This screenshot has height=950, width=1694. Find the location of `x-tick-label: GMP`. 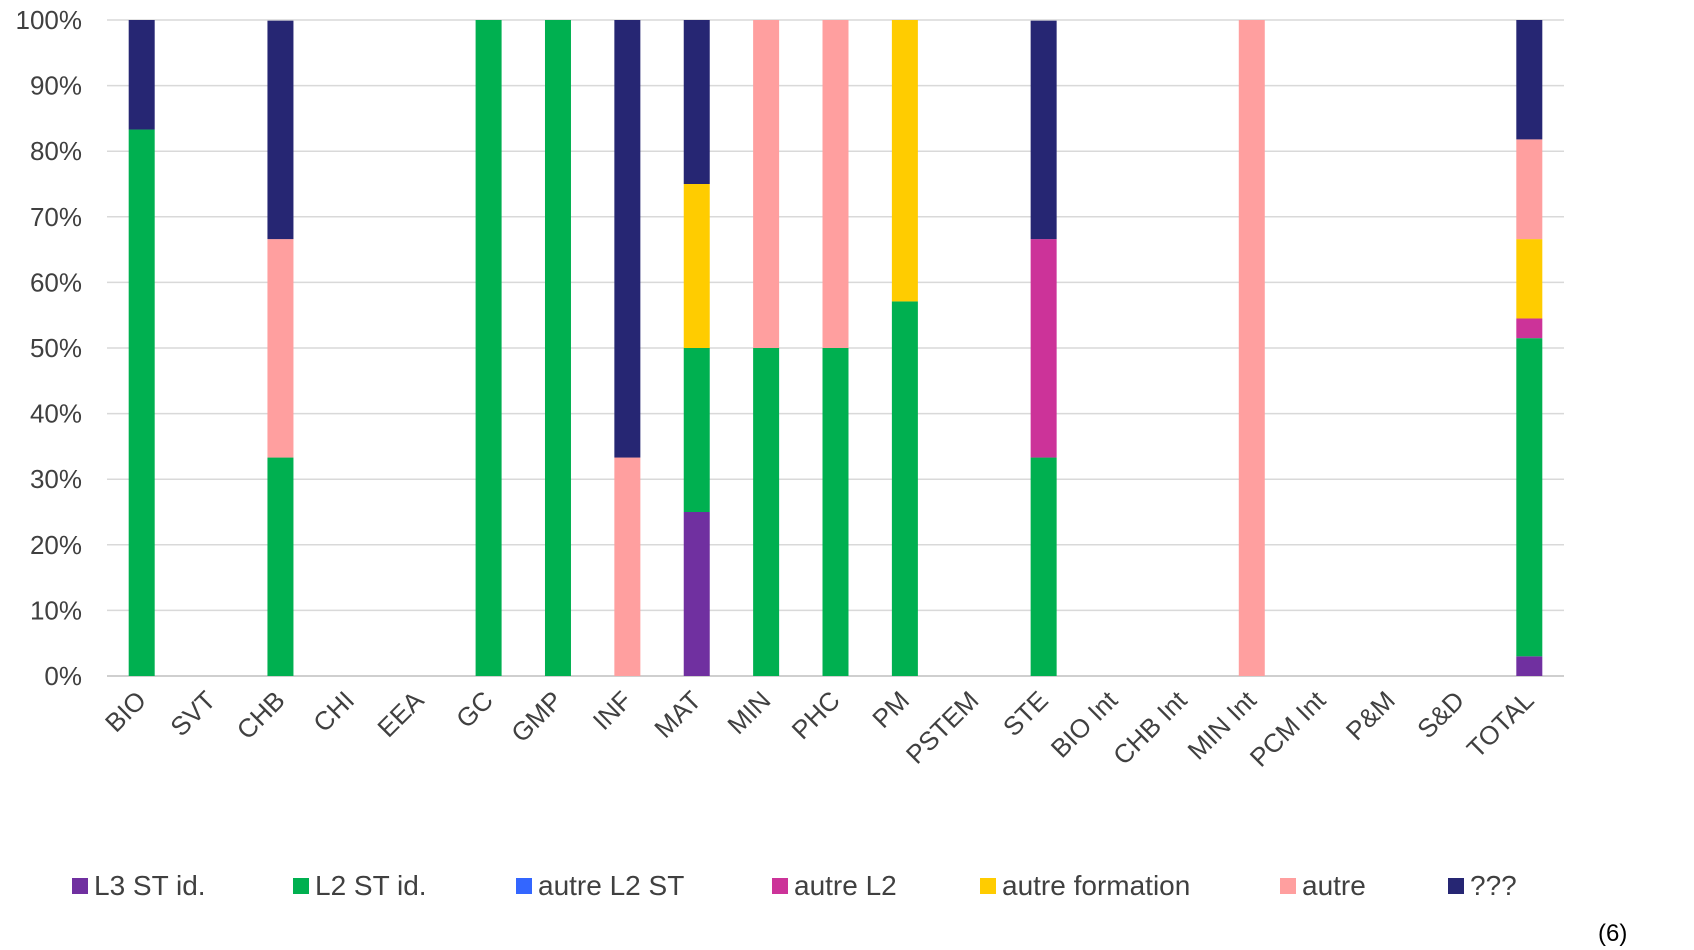

x-tick-label: GMP is located at coordinates (536, 716).